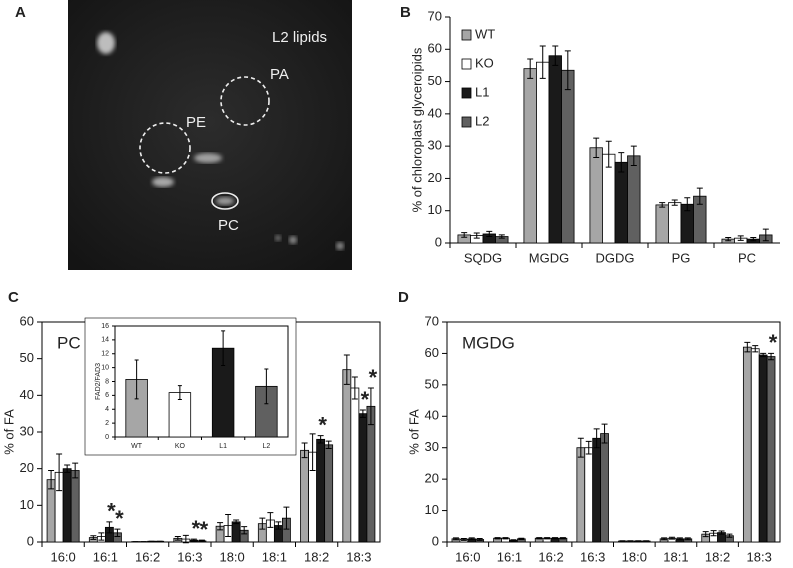  What do you see at coordinates (107, 409) in the screenshot?
I see `y-tick-label: 4` at bounding box center [107, 409].